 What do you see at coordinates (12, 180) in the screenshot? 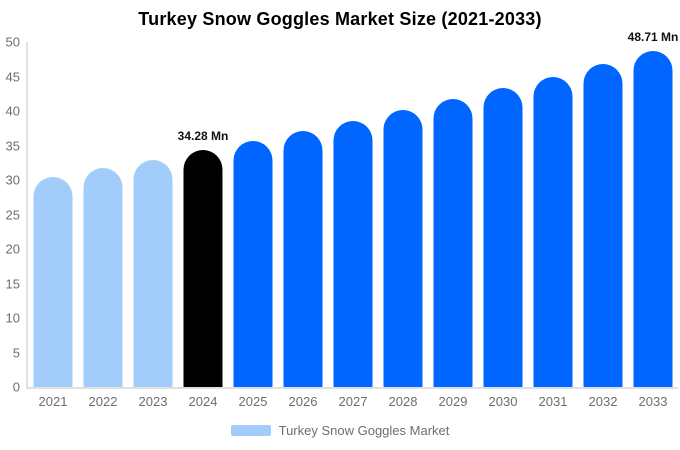
I see `y-axis-tick-label: 30` at bounding box center [12, 180].